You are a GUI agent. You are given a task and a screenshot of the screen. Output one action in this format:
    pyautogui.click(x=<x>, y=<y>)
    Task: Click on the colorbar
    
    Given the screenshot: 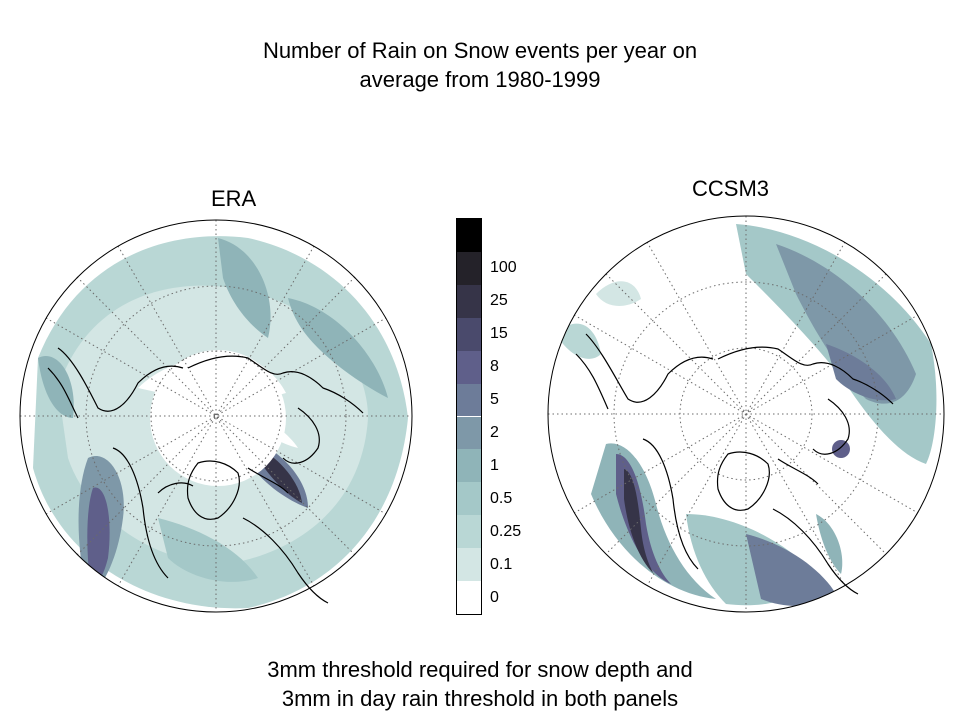 What is the action you would take?
    pyautogui.click(x=469, y=416)
    